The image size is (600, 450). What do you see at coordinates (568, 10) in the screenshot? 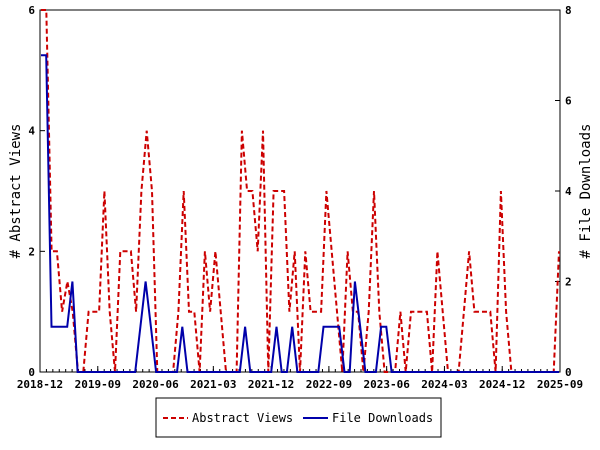
I see `y2-tick-label: 8` at bounding box center [568, 10].